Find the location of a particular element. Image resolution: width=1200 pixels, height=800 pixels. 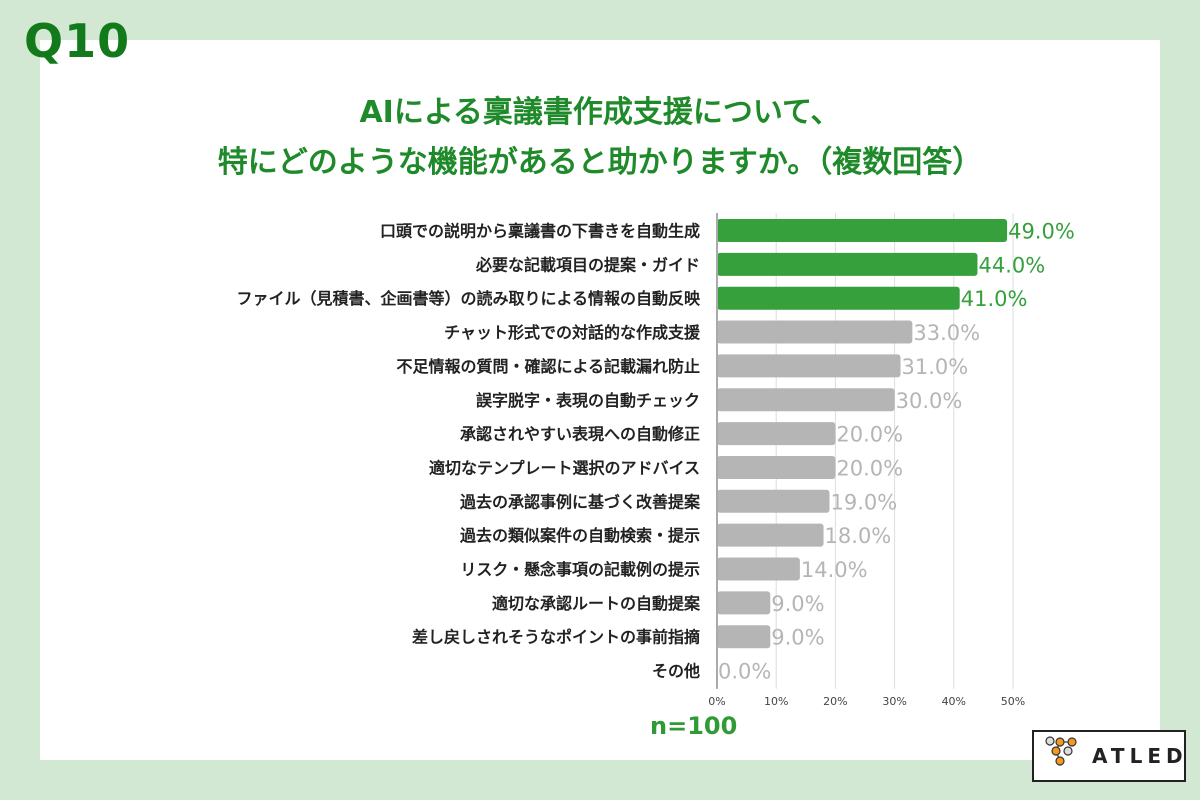

x-tick-label: 30% is located at coordinates (894, 701).